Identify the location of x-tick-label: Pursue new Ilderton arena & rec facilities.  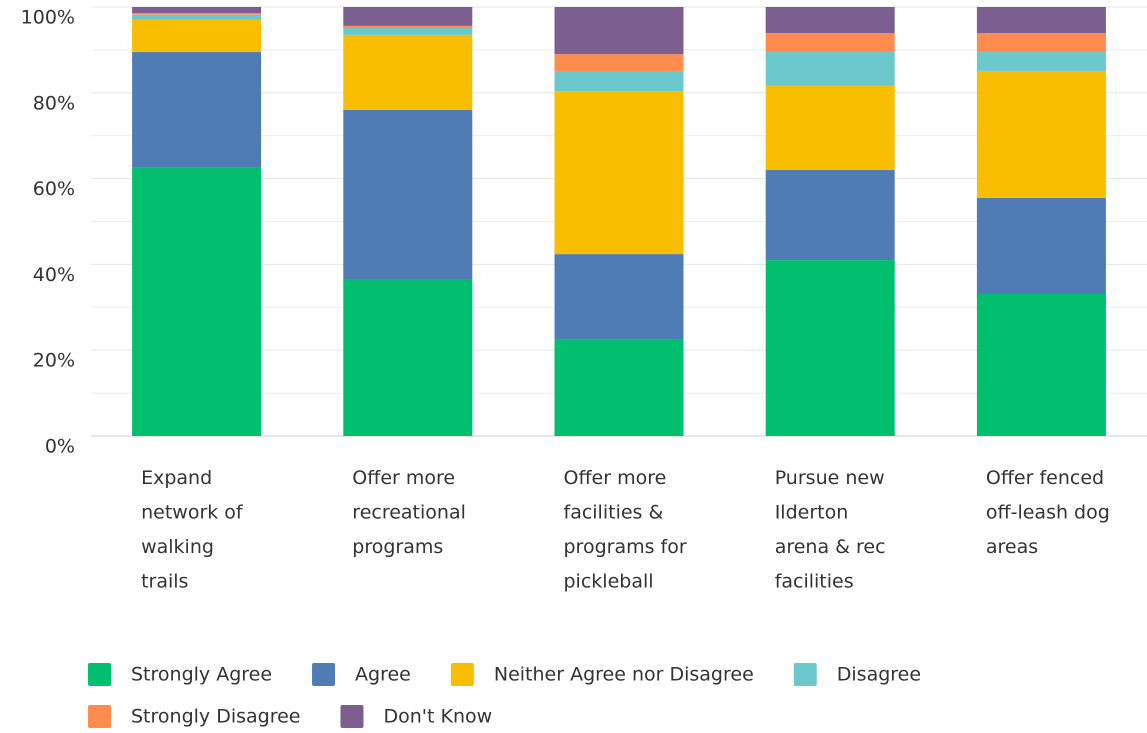
(830, 530).